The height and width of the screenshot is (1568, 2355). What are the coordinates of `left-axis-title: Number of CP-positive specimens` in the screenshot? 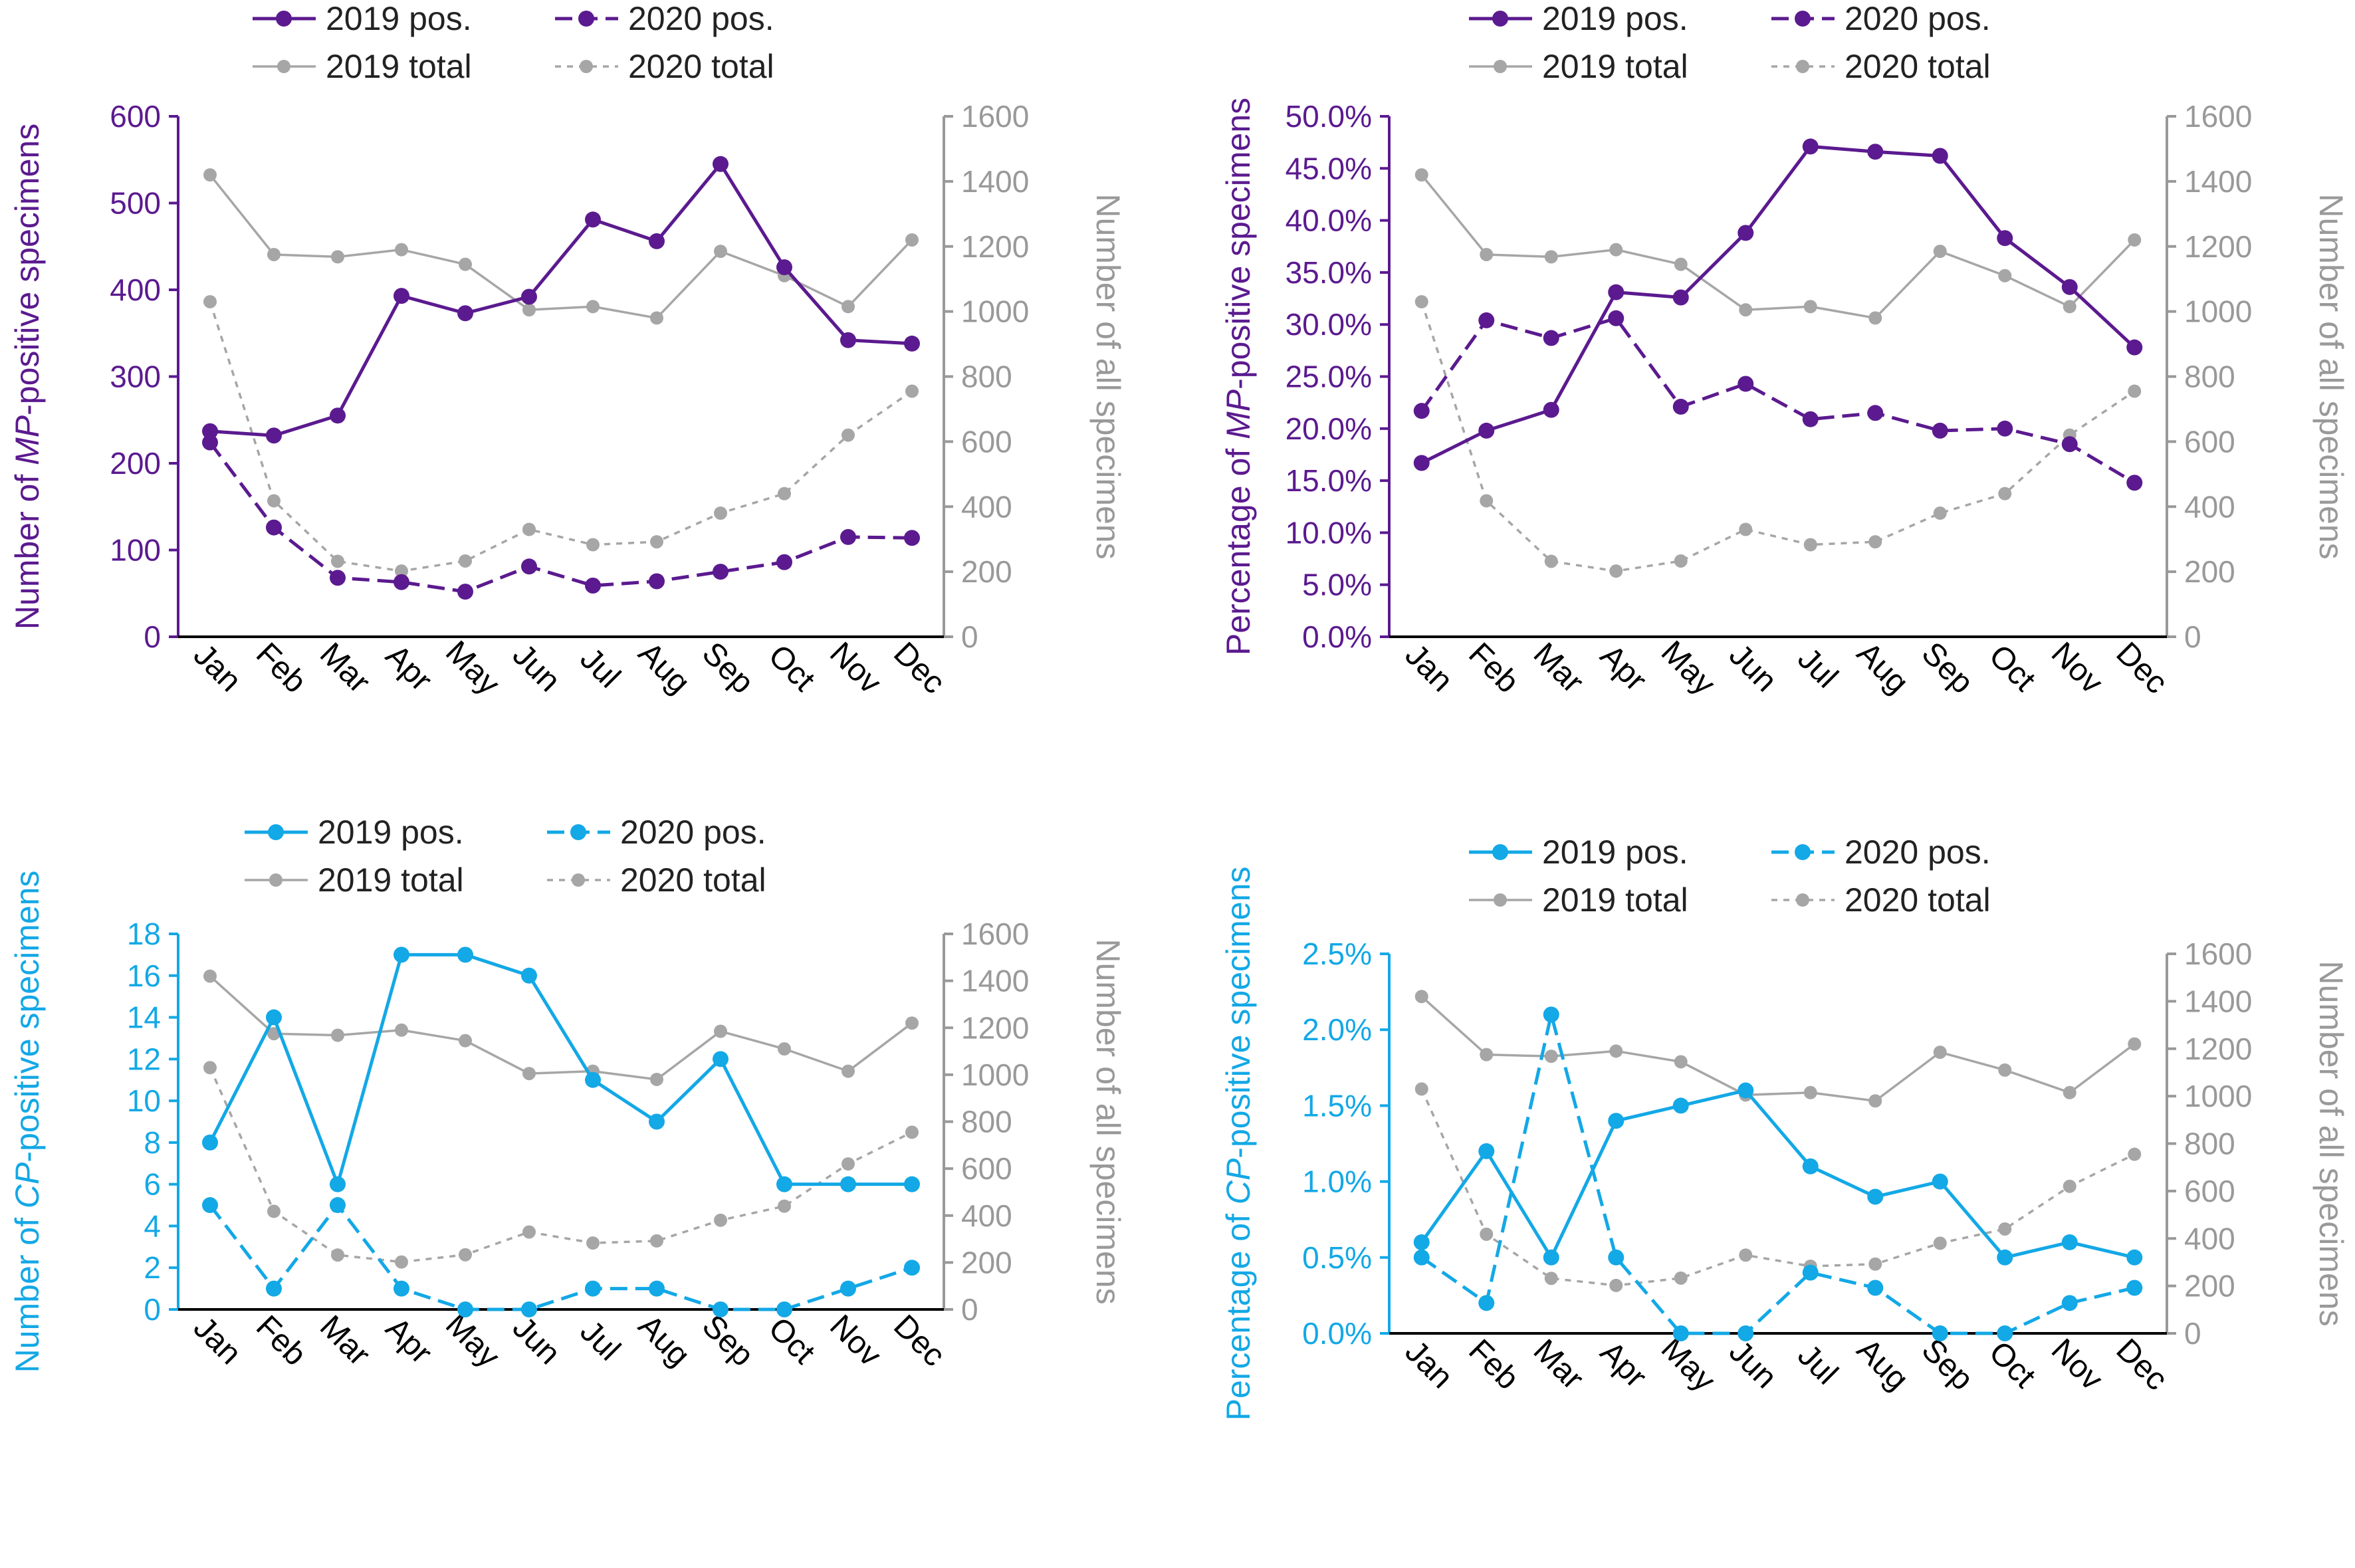 It's located at (28, 1122).